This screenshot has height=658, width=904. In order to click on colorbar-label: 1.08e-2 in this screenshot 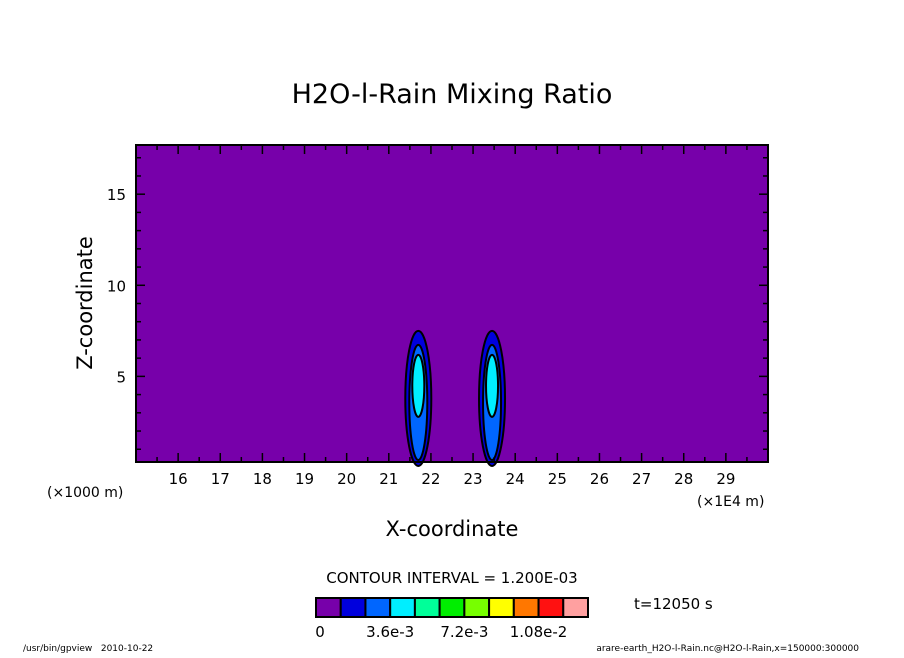, I will do `click(539, 632)`.